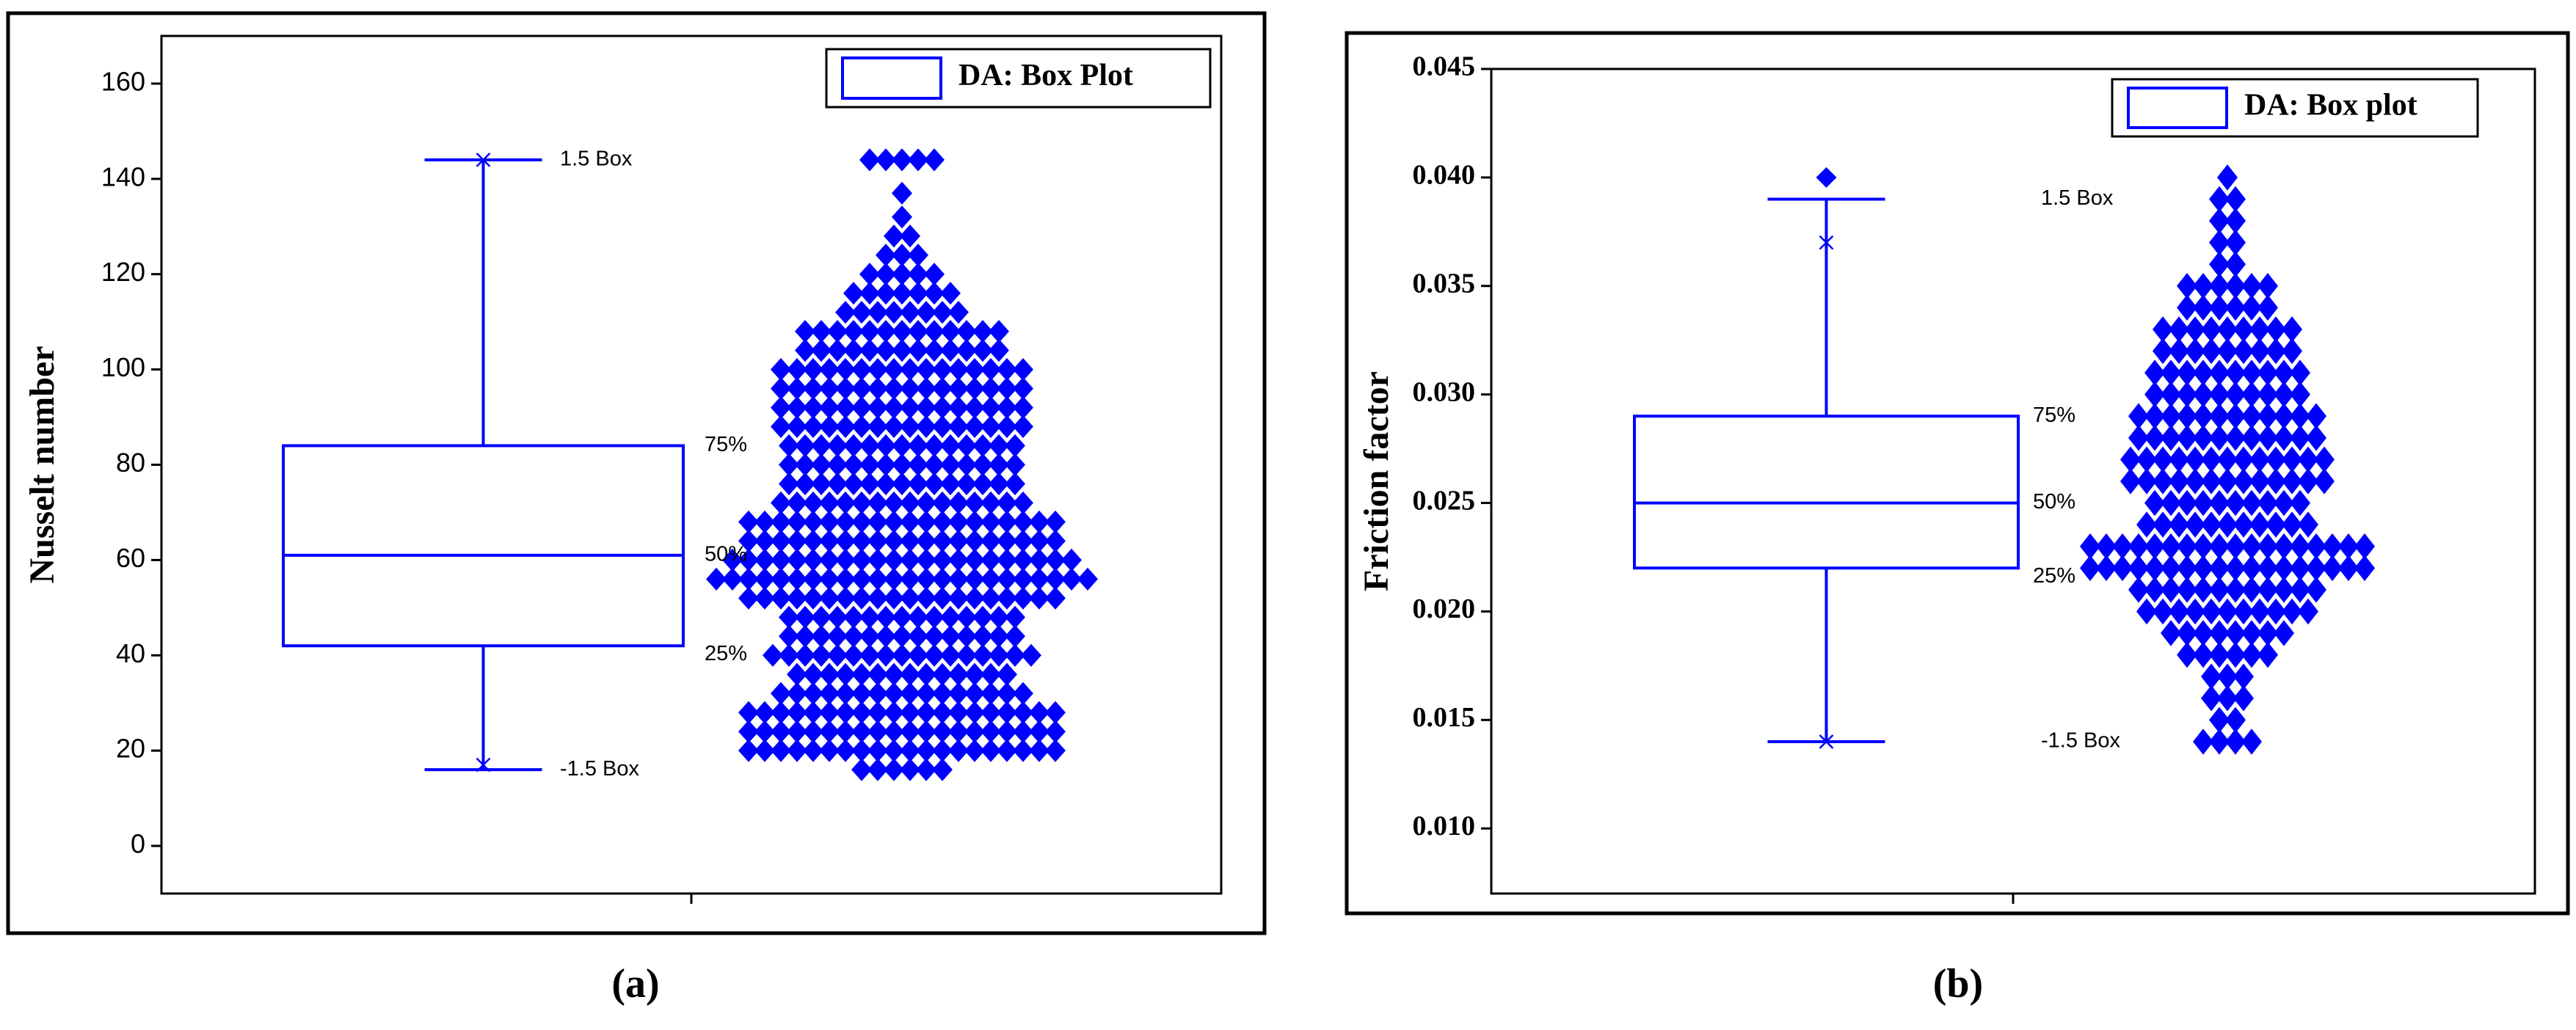  Describe the element at coordinates (1444, 717) in the screenshot. I see `y-tick-label: 0.015` at that location.